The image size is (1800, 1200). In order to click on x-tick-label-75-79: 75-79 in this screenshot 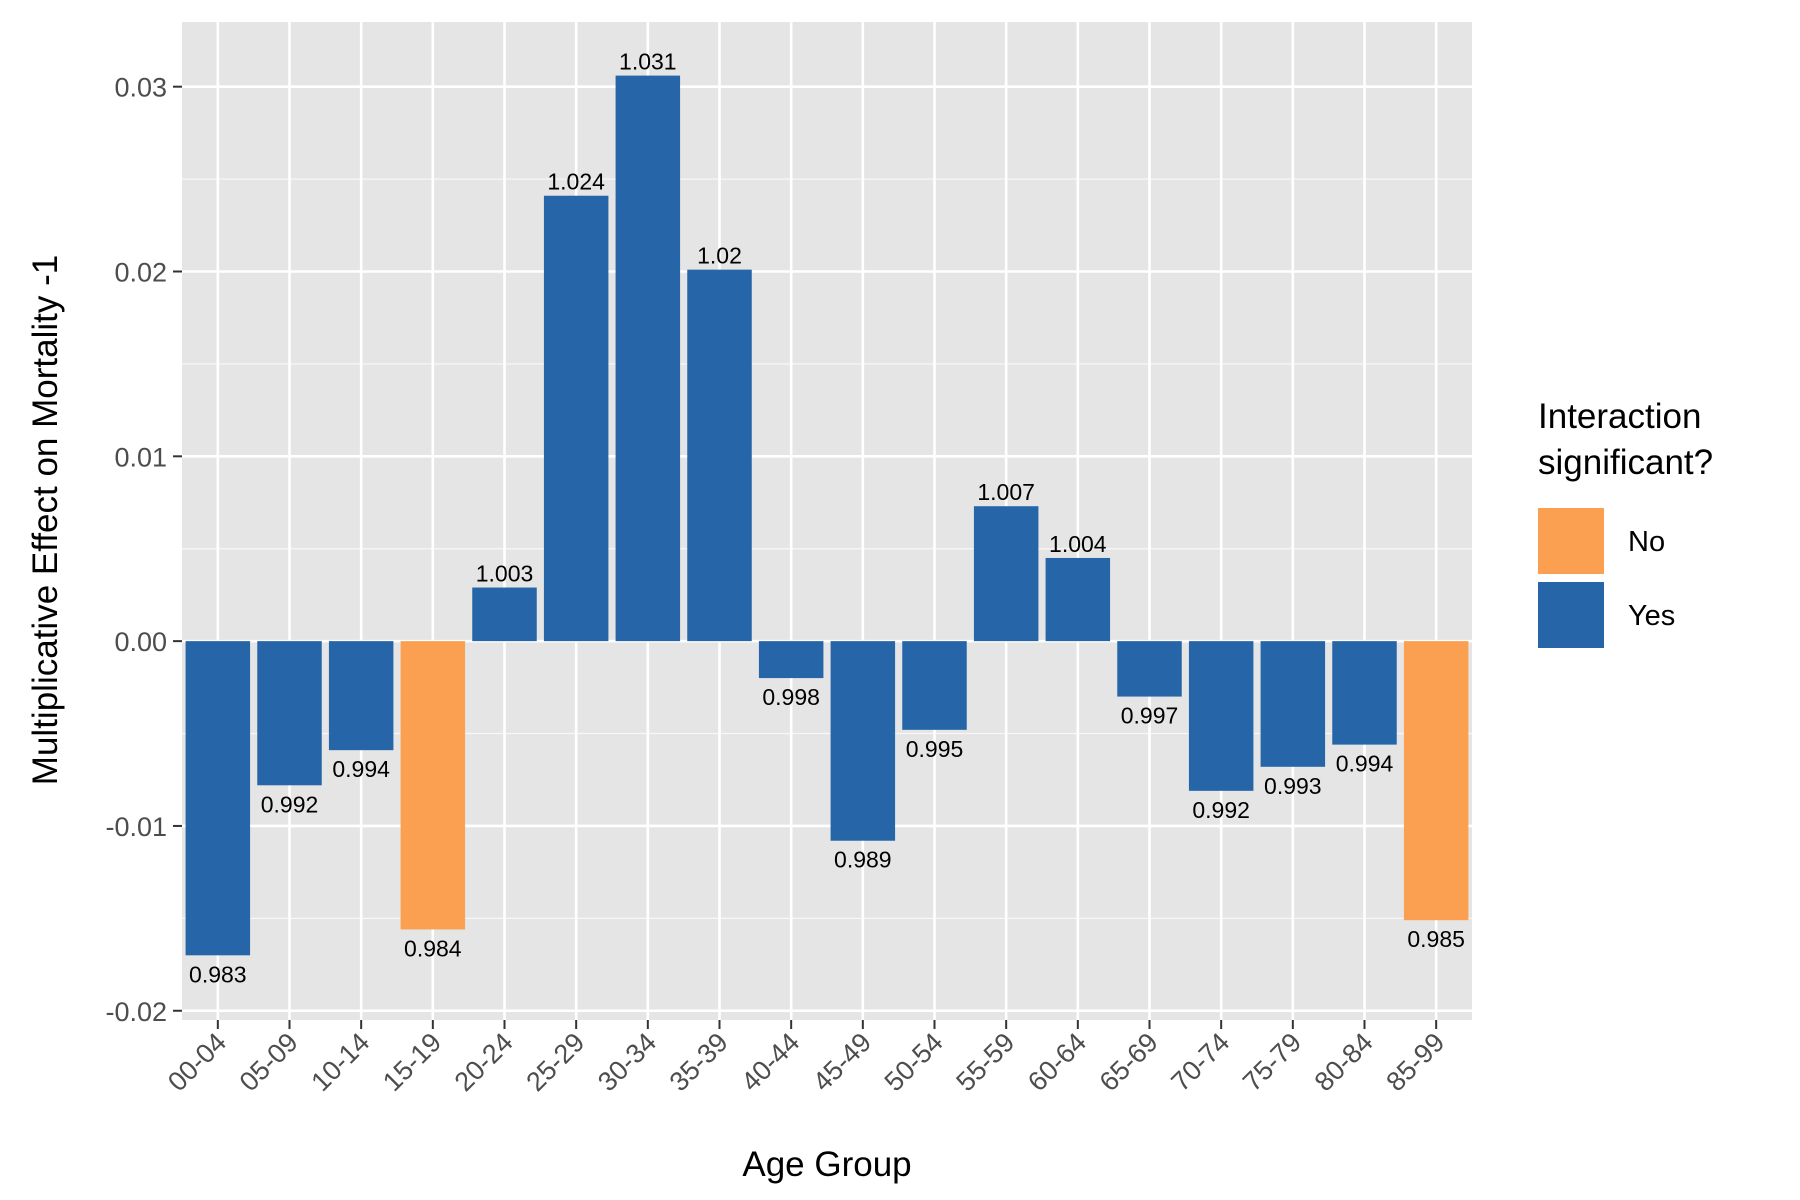, I will do `click(1272, 1062)`.